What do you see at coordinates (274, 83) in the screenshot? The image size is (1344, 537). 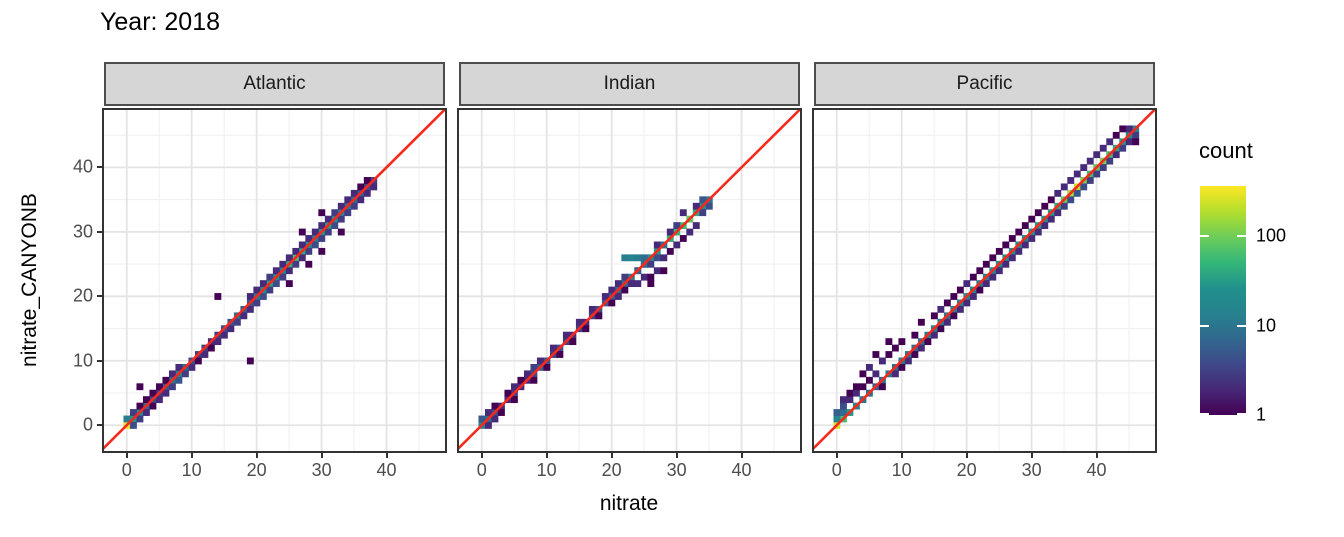 I see `facet-strip-label: Atlantic` at bounding box center [274, 83].